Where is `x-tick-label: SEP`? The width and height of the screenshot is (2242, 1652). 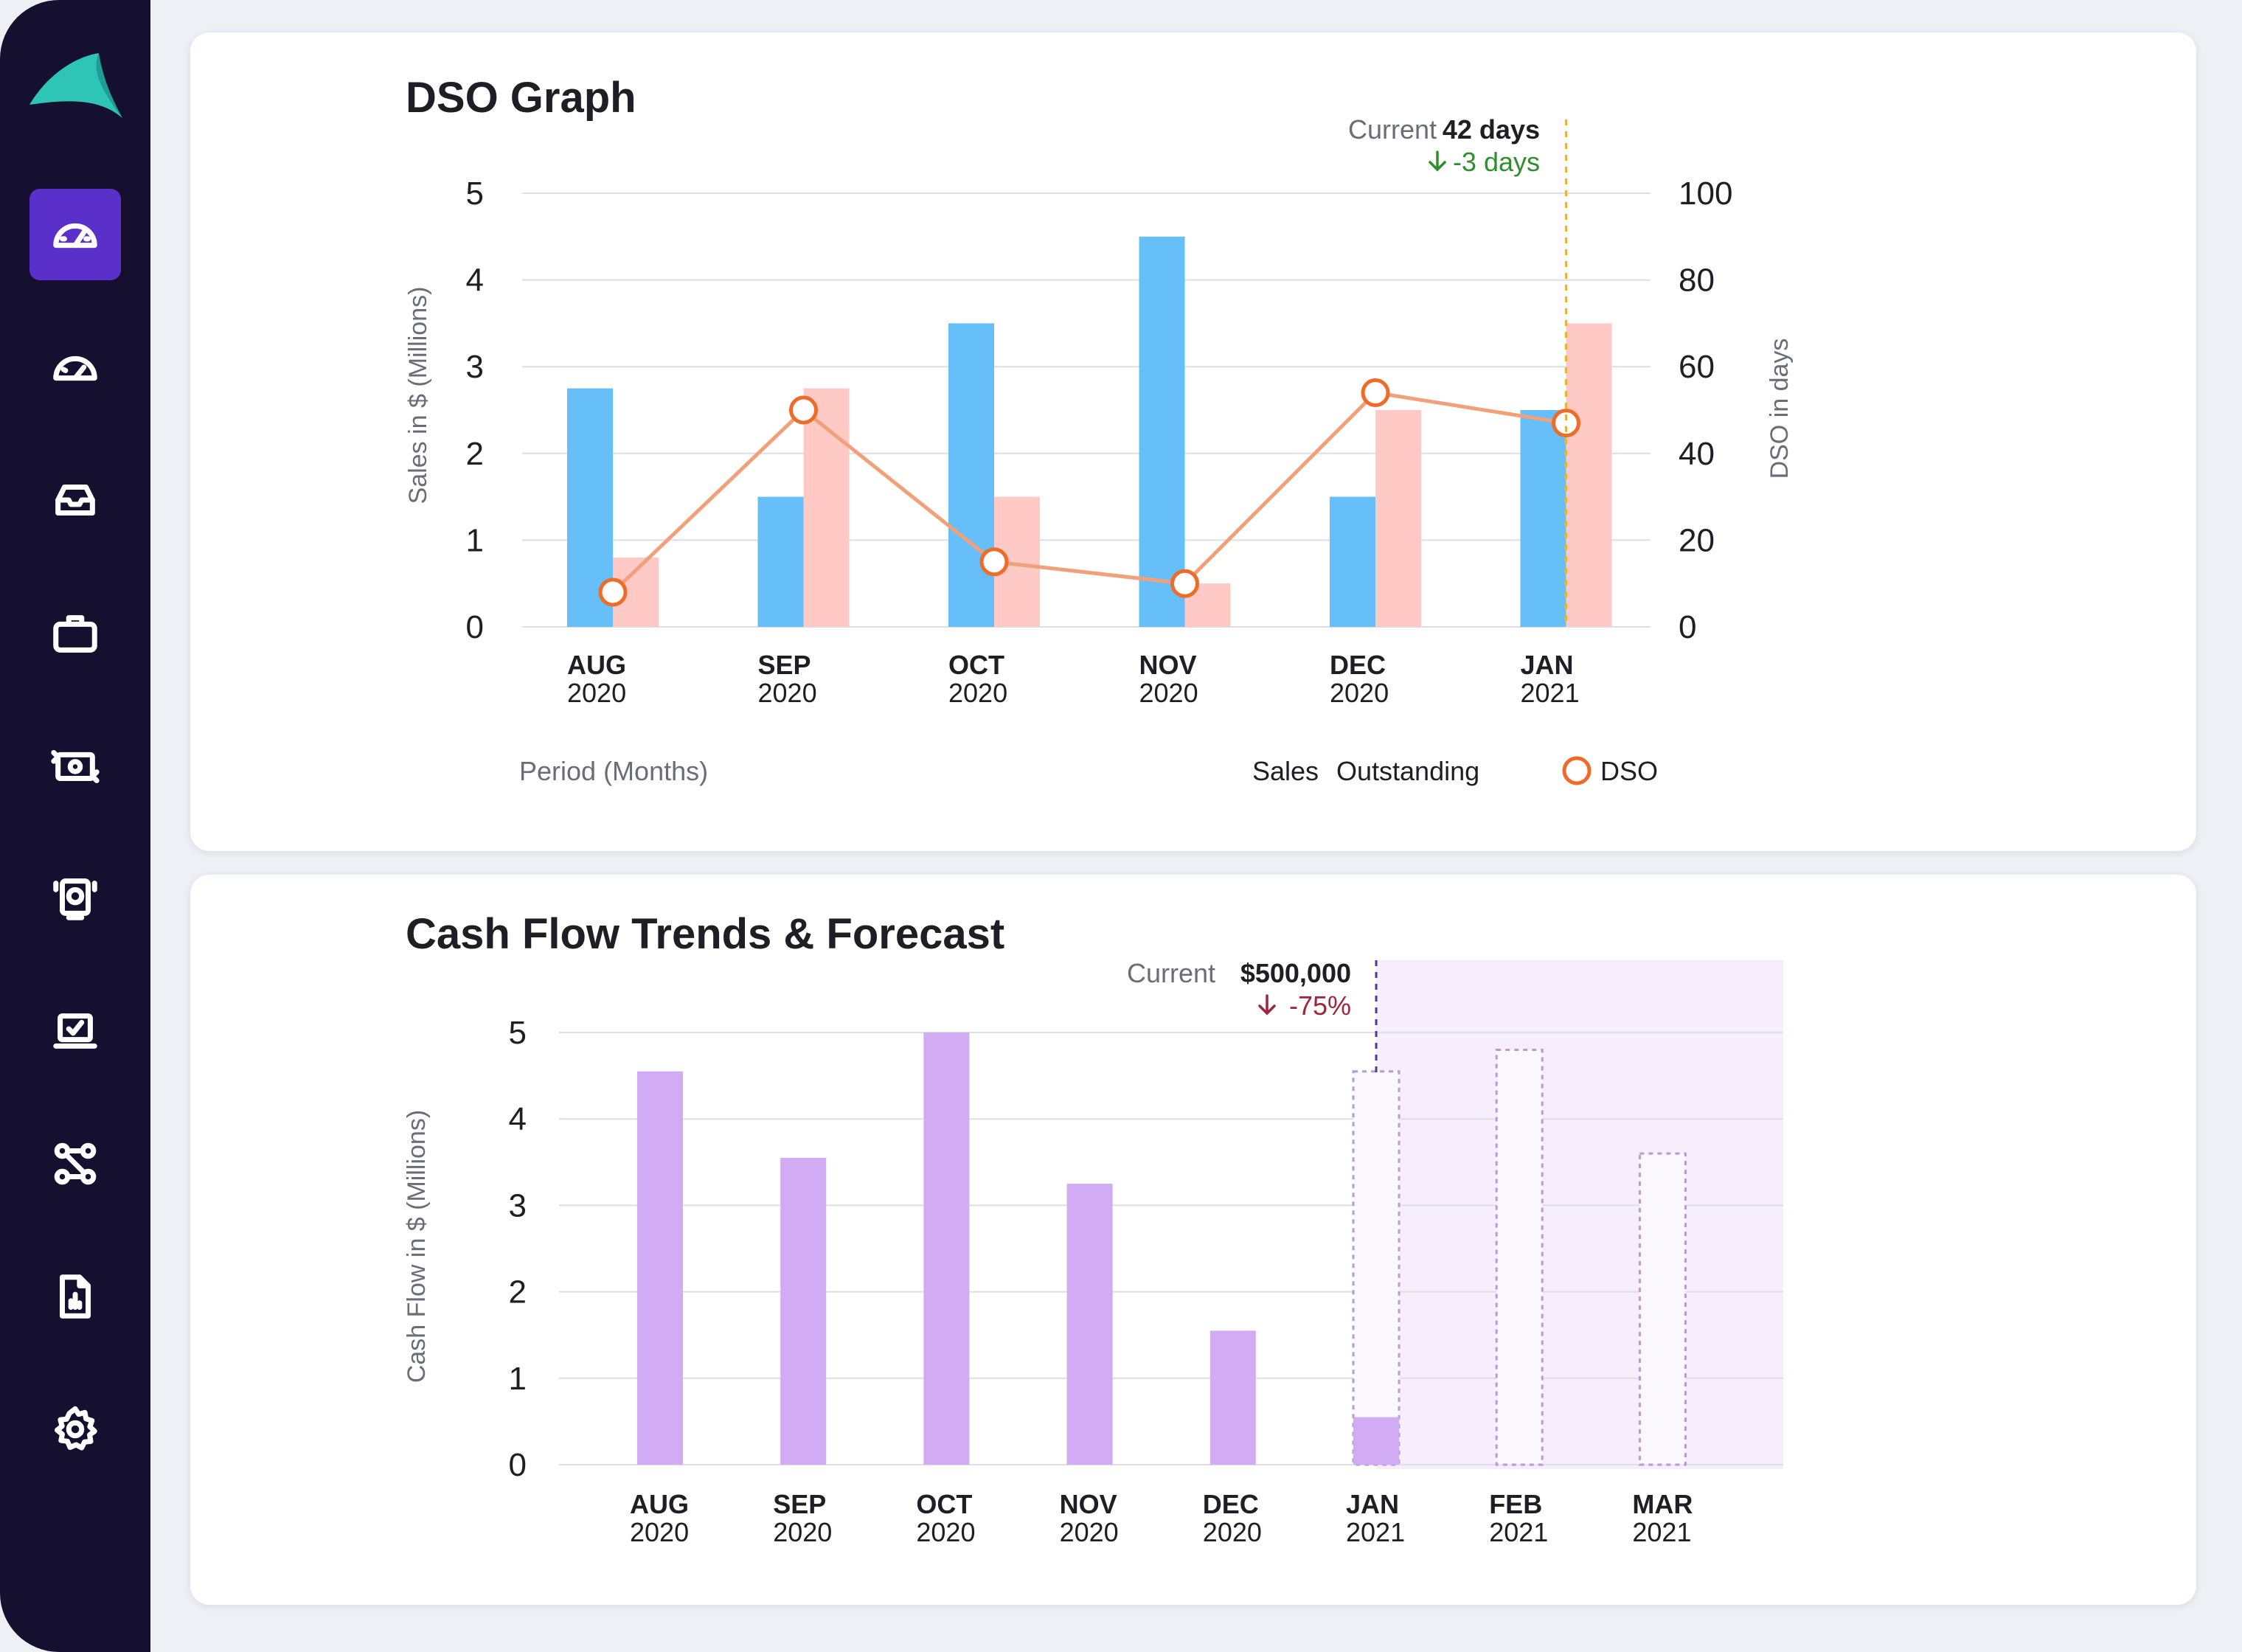
x-tick-label: SEP is located at coordinates (784, 665).